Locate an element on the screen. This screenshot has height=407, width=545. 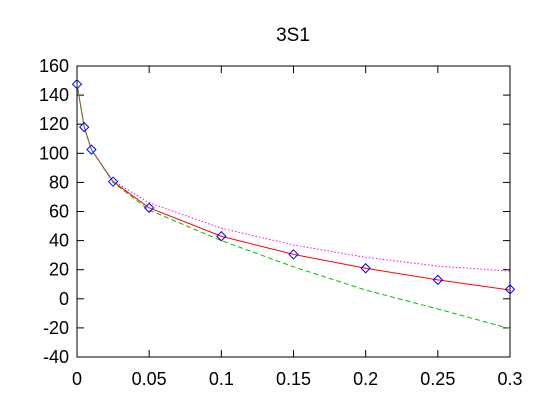
y-tick-label: -20 is located at coordinates (56, 328).